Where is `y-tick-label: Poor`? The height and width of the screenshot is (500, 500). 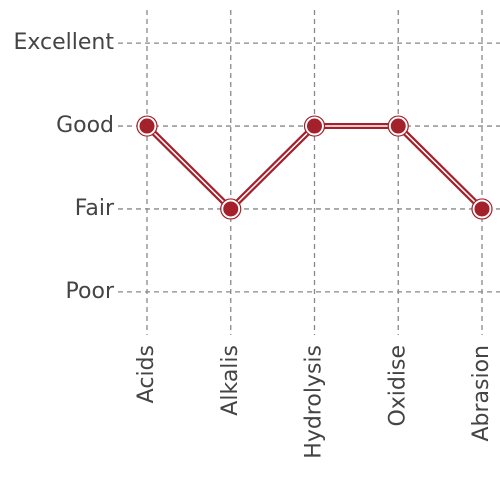 y-tick-label: Poor is located at coordinates (90, 291).